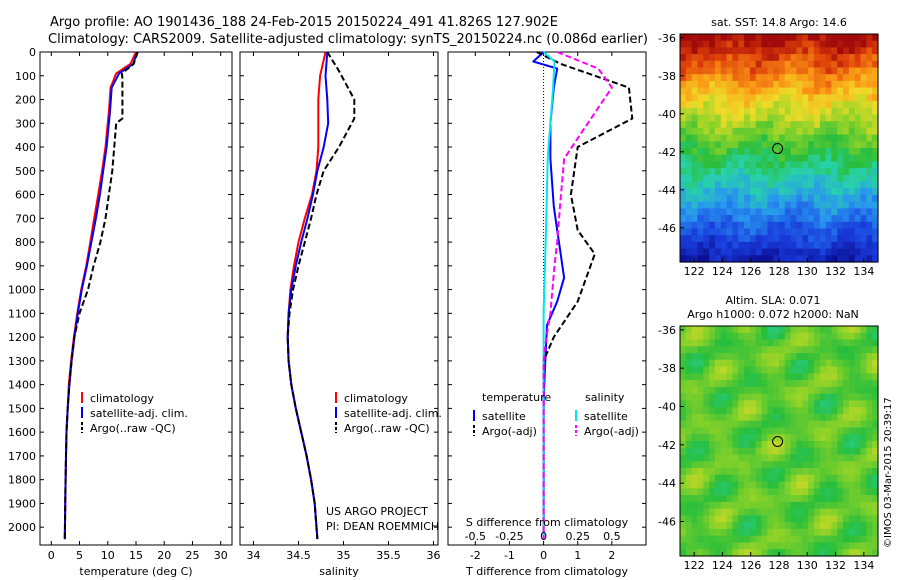 The width and height of the screenshot is (900, 580). What do you see at coordinates (779, 22) in the screenshot?
I see `map-title: sat. SST: 14.8 Argo: 14.6` at bounding box center [779, 22].